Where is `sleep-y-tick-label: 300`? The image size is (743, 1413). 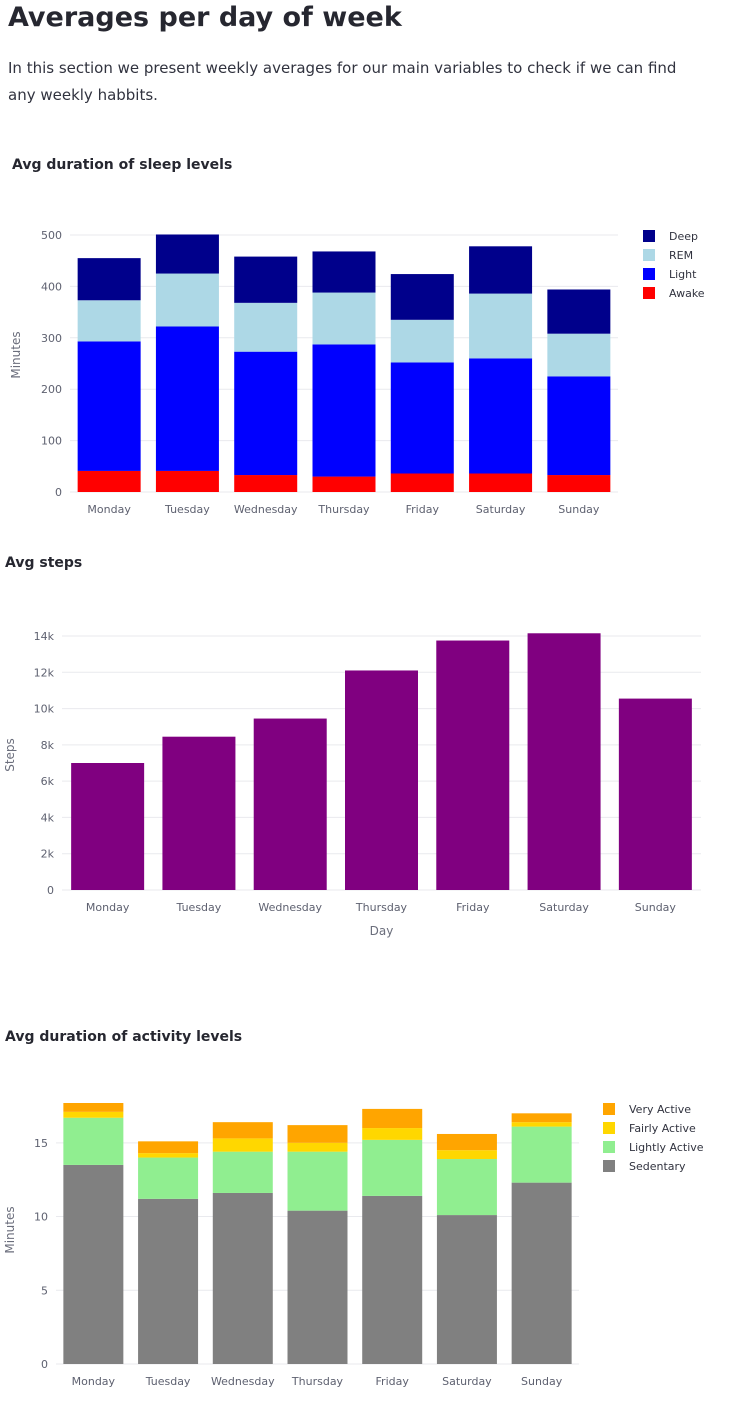
sleep-y-tick-label: 300 is located at coordinates (51, 338).